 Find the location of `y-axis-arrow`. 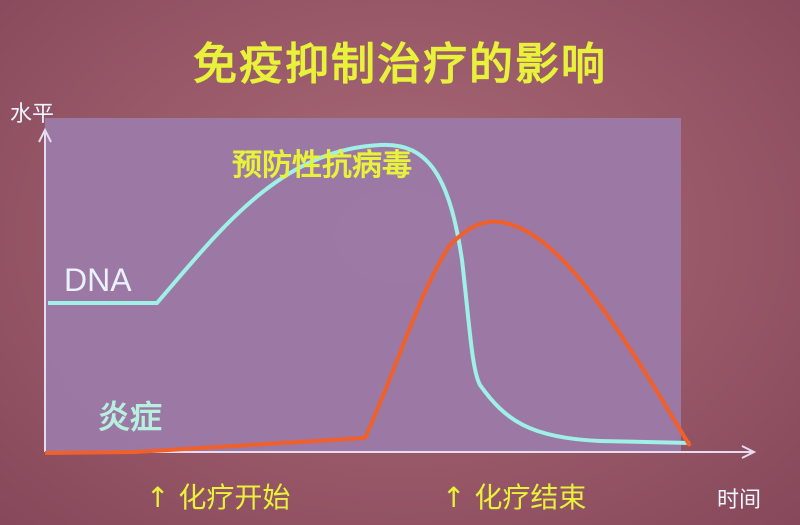

y-axis-arrow is located at coordinates (45, 135).